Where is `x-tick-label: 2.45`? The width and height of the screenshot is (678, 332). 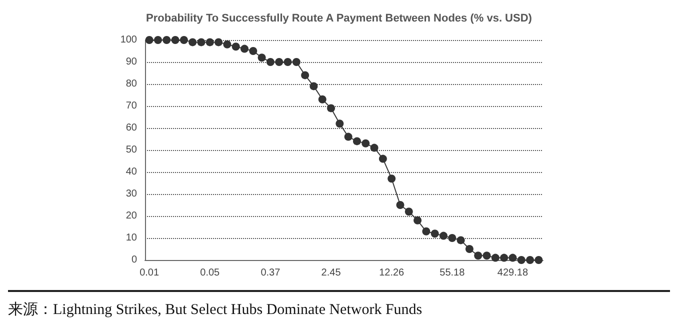
x-tick-label: 2.45 is located at coordinates (331, 273).